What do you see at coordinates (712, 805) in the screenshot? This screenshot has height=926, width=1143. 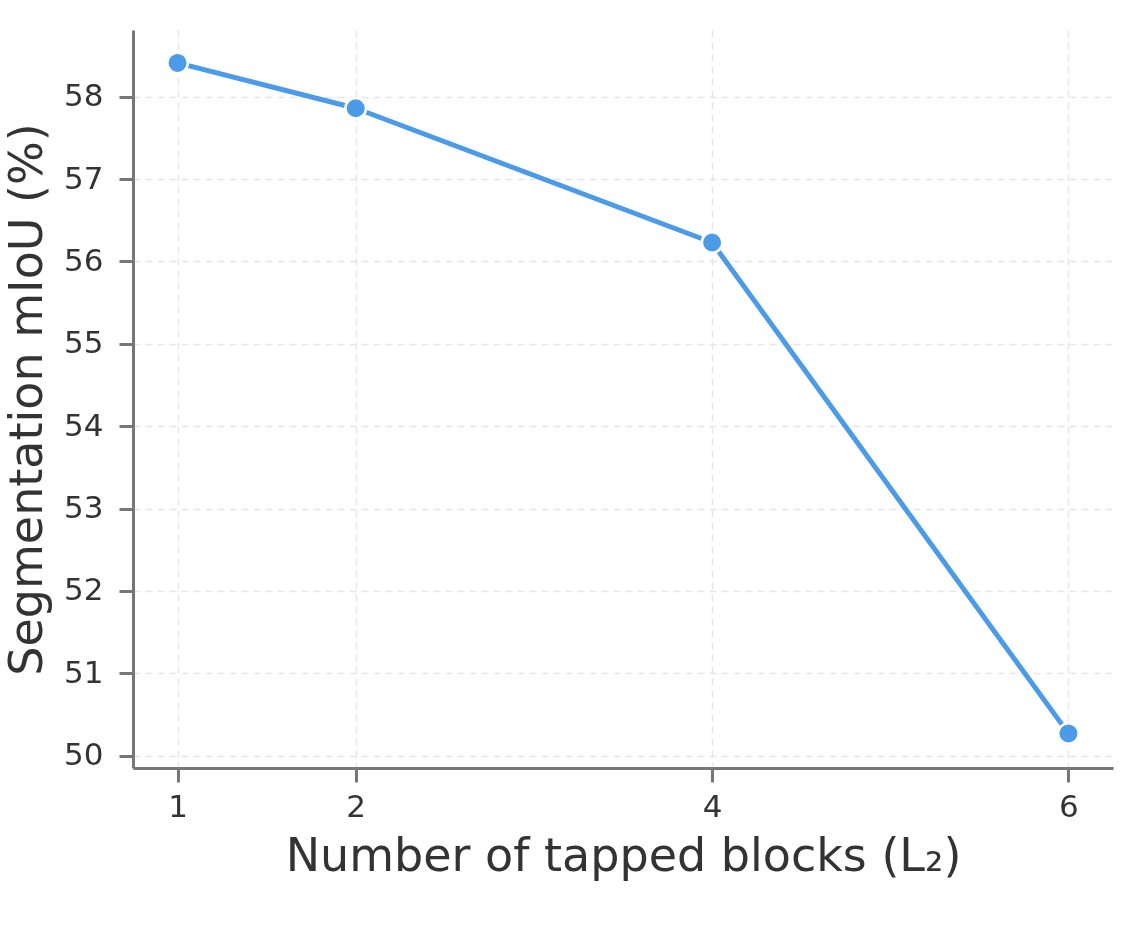 I see `x-tick-label: 4` at bounding box center [712, 805].